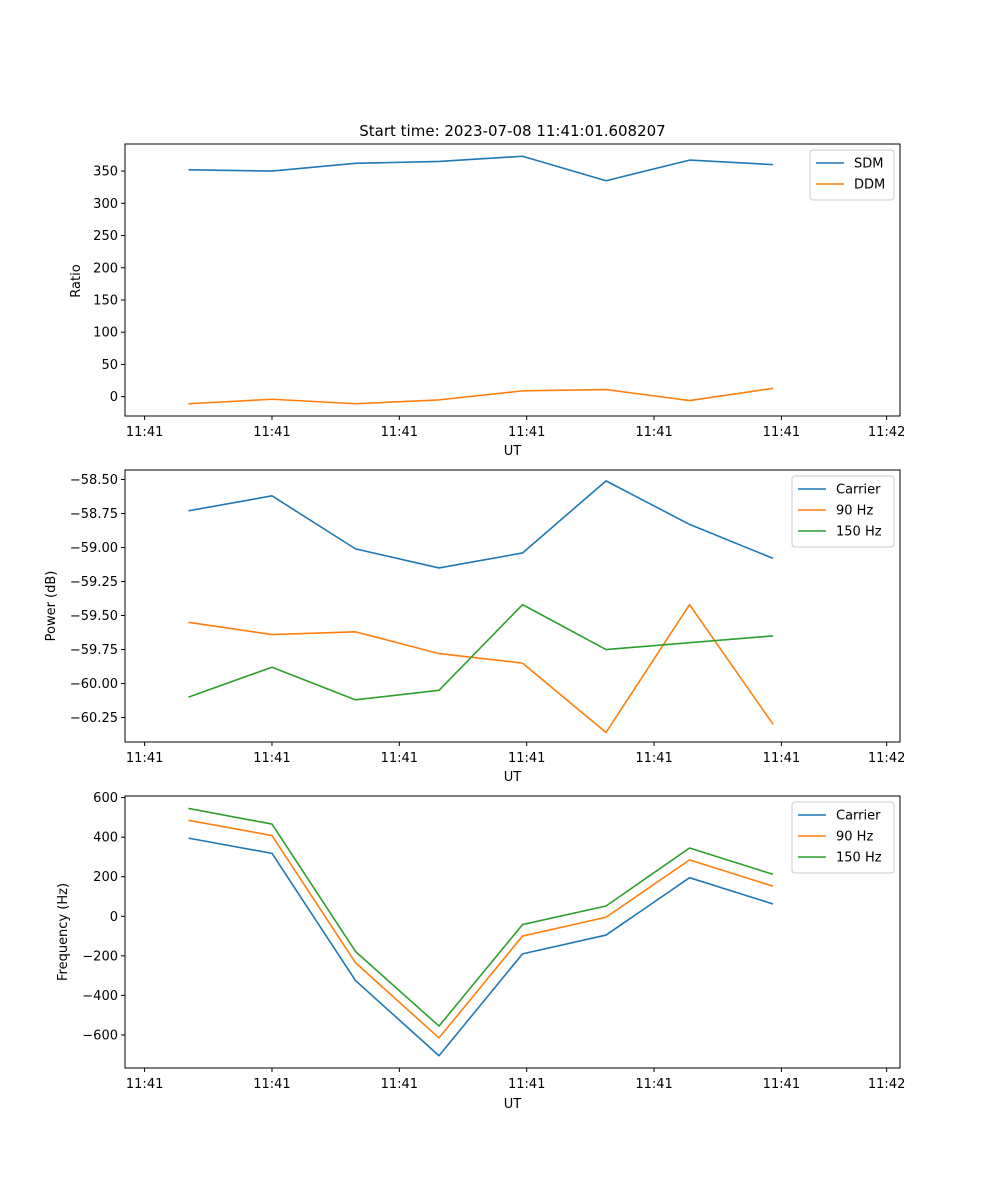 This screenshot has width=1000, height=1200. I want to click on y-tick-label: 300, so click(105, 204).